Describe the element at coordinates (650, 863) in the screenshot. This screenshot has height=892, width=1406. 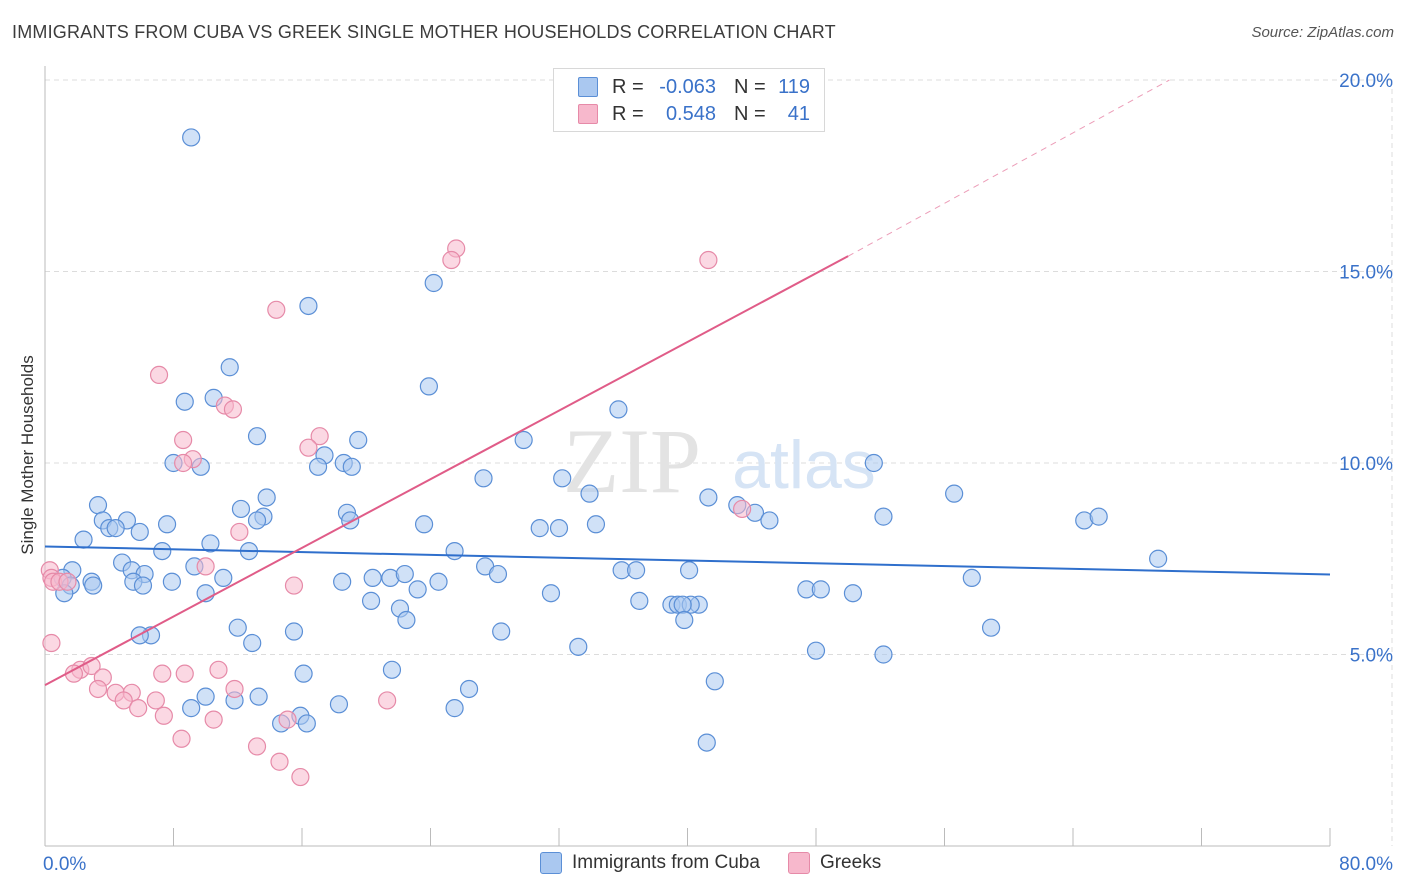
I see `legend-item-cuba: Immigrants from Cuba` at that location.